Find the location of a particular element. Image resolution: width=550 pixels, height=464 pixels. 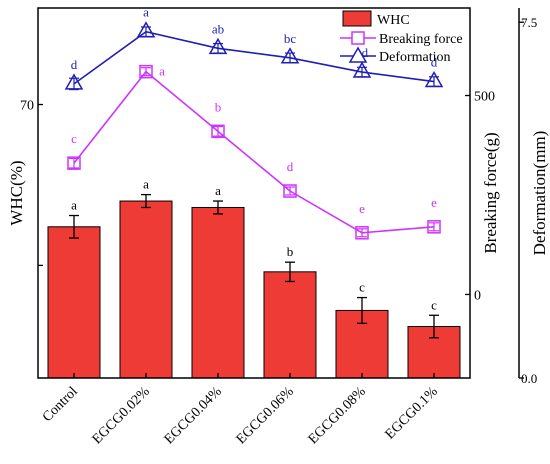

deformation-letter: ab is located at coordinates (218, 28).